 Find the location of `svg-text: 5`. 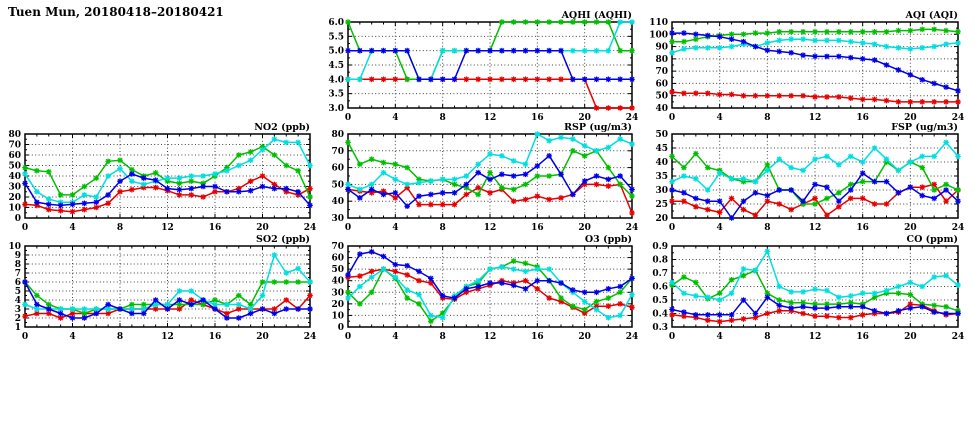

svg-text: 5 is located at coordinates (18, 292).